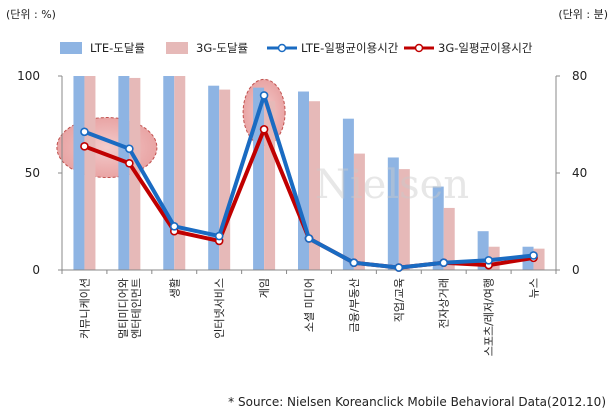  What do you see at coordinates (123, 308) in the screenshot?
I see `x-tick-label-line: 멀티미디어와` at bounding box center [123, 308].